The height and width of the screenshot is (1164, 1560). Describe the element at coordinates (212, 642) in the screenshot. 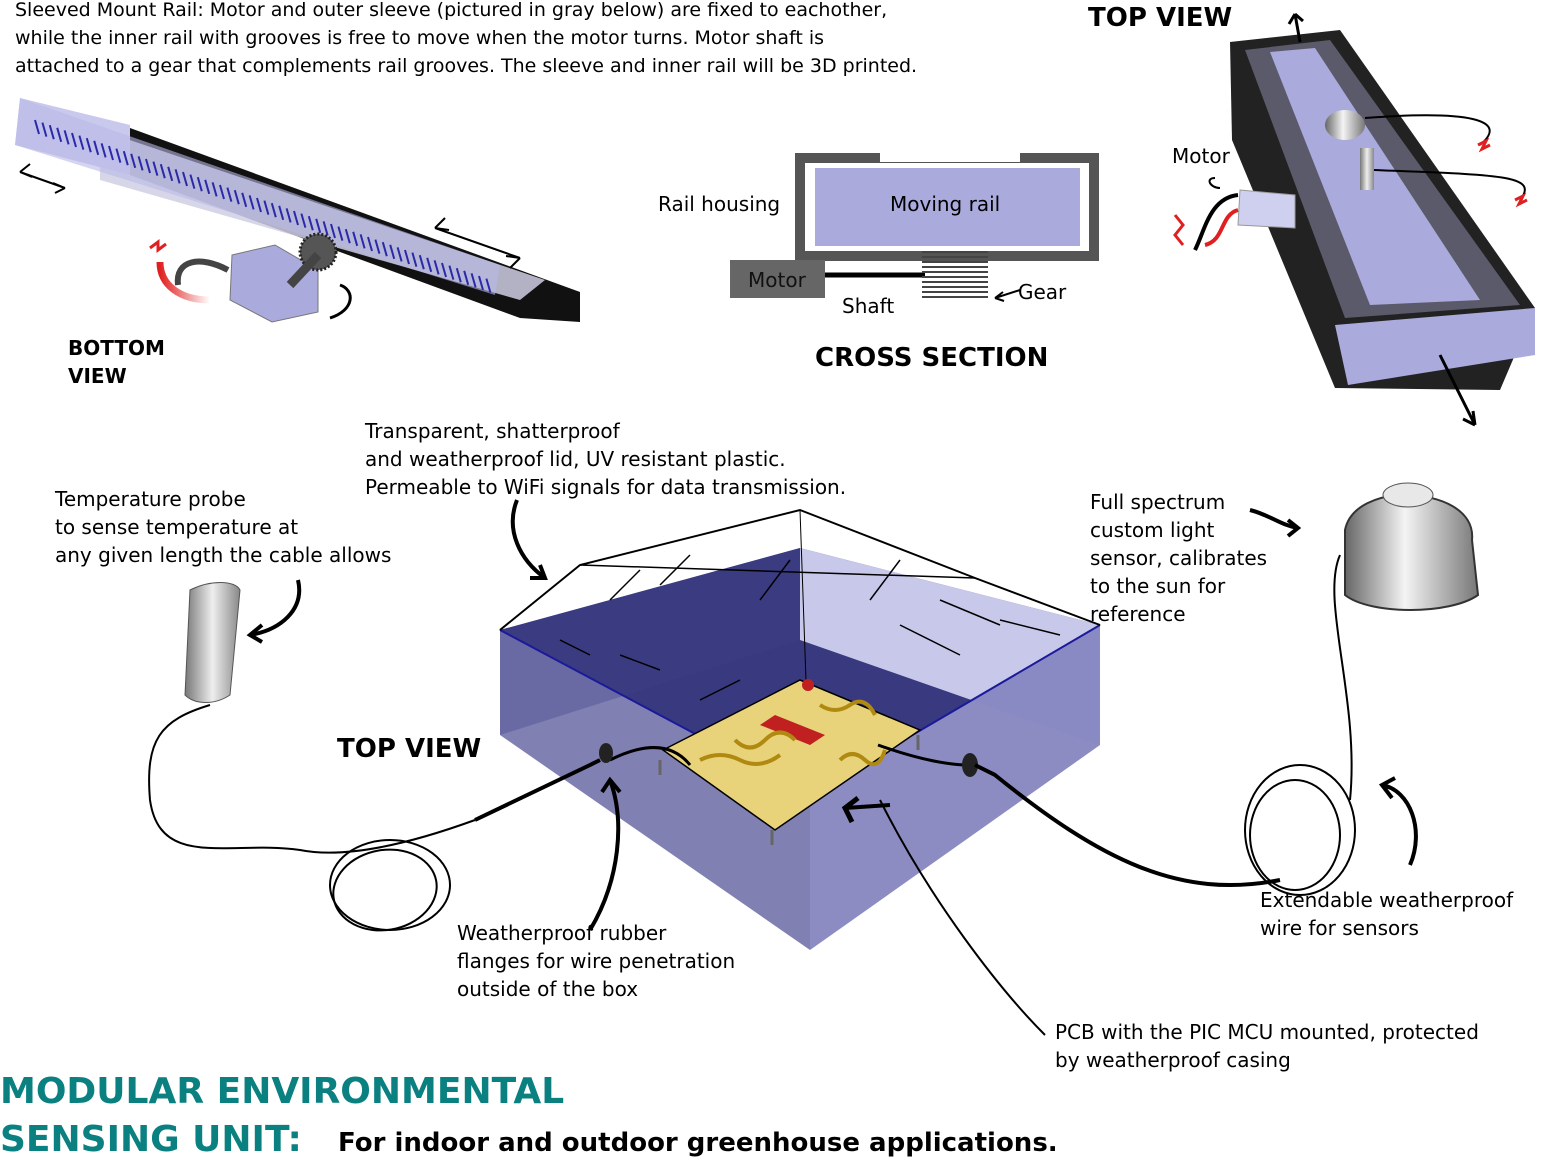

I see `temperature-probe` at that location.